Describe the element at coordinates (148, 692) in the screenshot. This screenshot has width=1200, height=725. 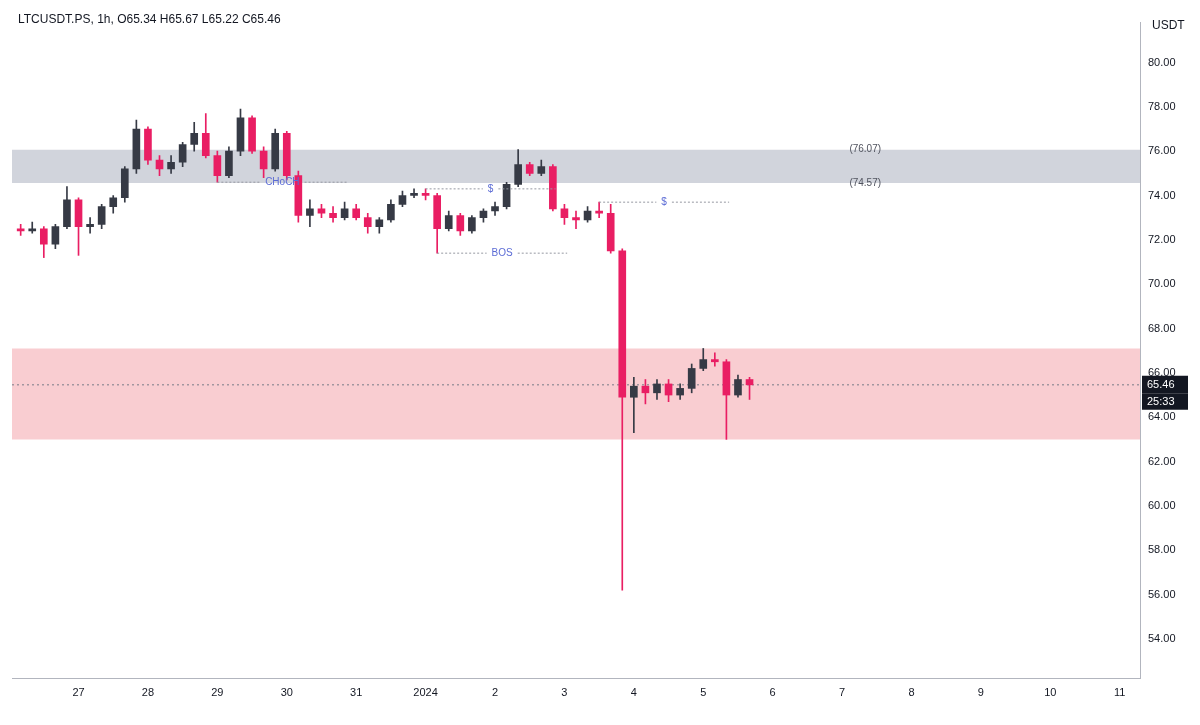
I see `x-tick-label: 28` at that location.